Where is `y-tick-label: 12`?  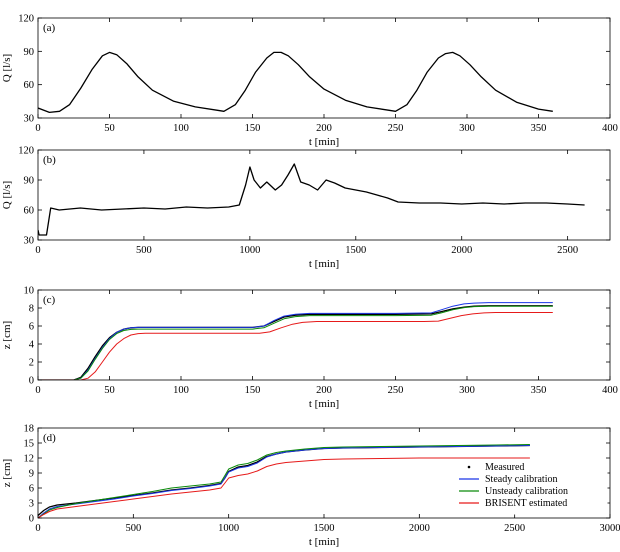
y-tick-label: 12 is located at coordinates (29, 459).